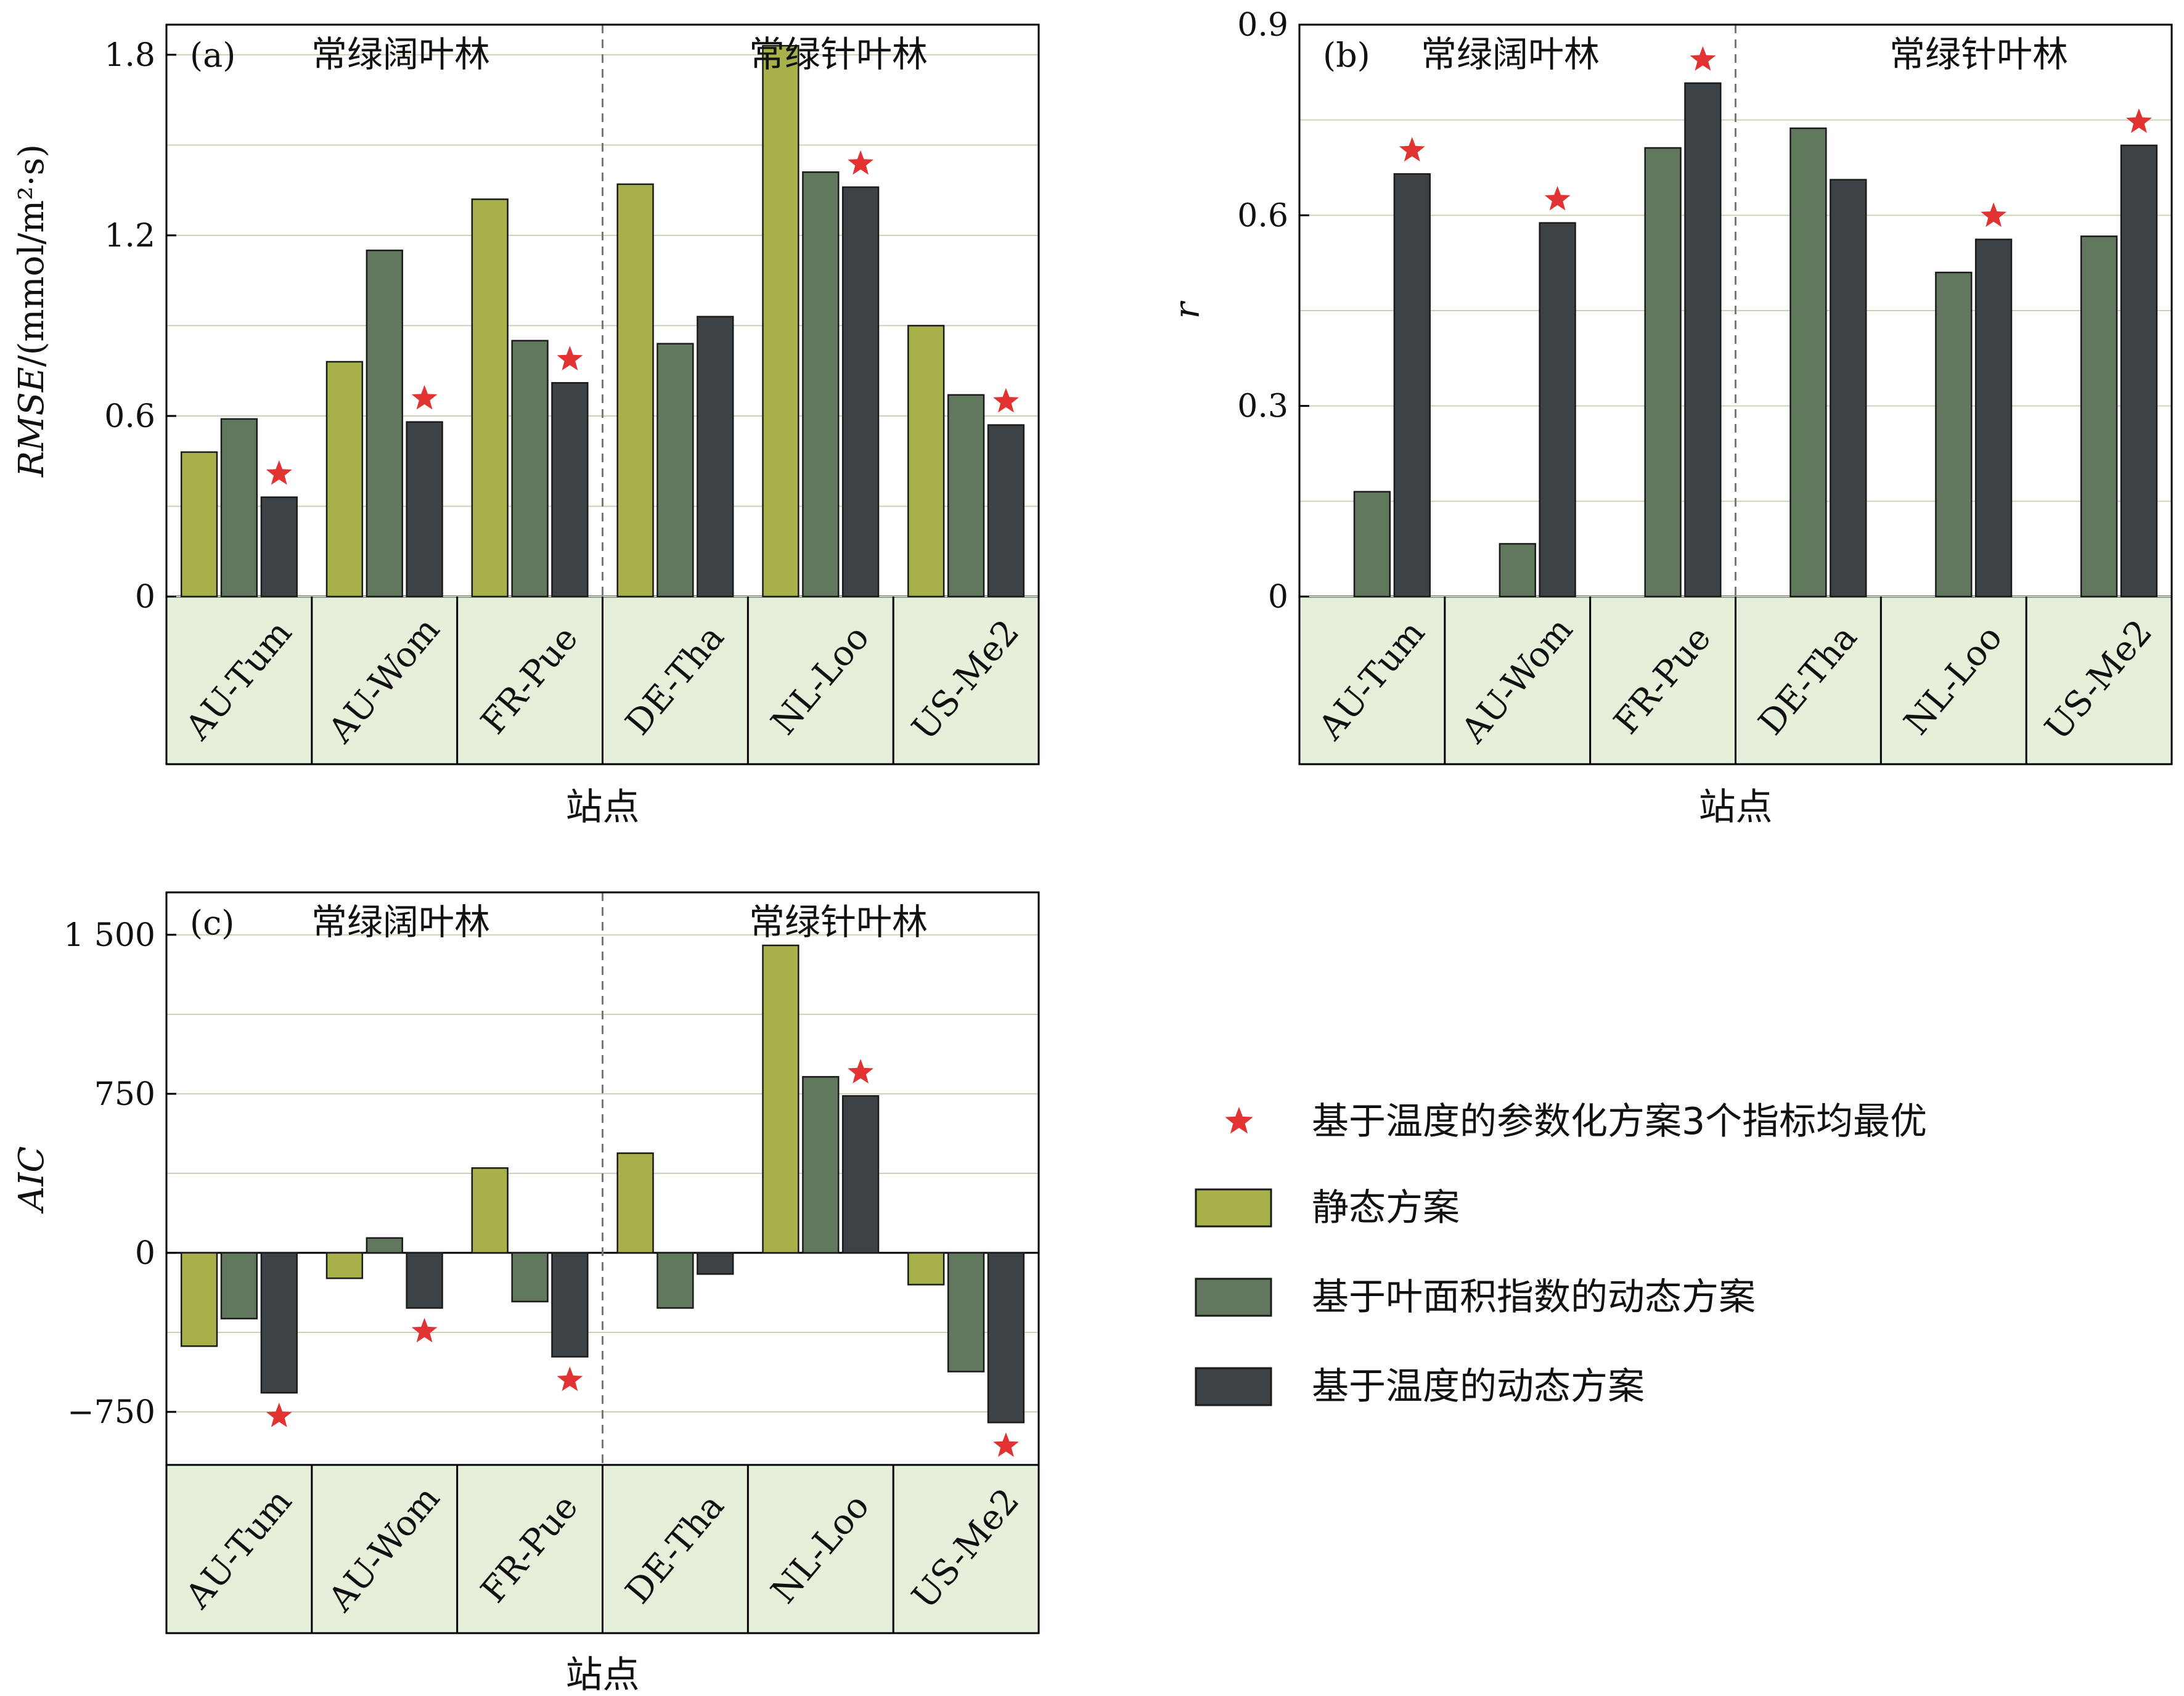 The width and height of the screenshot is (2184, 1696). I want to click on legend-label: 静态方案, so click(1386, 1207).